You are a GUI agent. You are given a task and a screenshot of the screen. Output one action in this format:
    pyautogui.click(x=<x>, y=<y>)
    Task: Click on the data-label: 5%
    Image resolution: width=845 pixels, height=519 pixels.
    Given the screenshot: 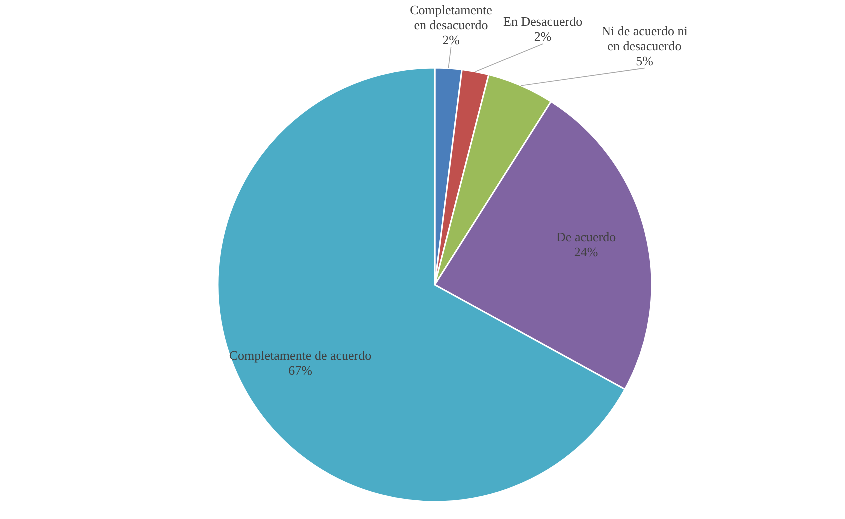 What is the action you would take?
    pyautogui.click(x=645, y=60)
    